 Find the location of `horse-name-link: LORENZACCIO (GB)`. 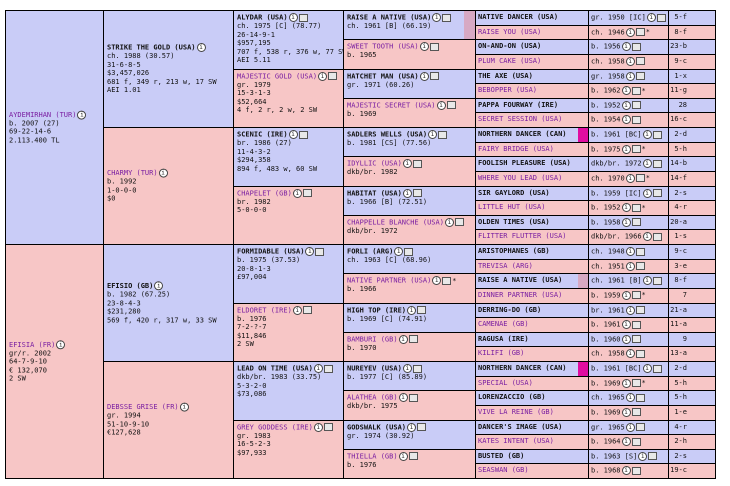

horse-name-link: LORENZACCIO (GB) is located at coordinates (512, 397).